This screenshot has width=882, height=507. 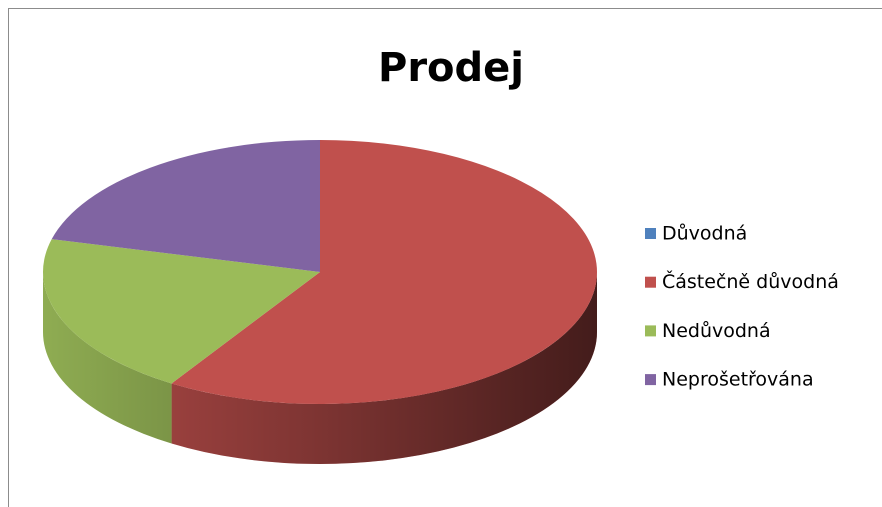 What do you see at coordinates (451, 68) in the screenshot?
I see `chart-title: Prodej` at bounding box center [451, 68].